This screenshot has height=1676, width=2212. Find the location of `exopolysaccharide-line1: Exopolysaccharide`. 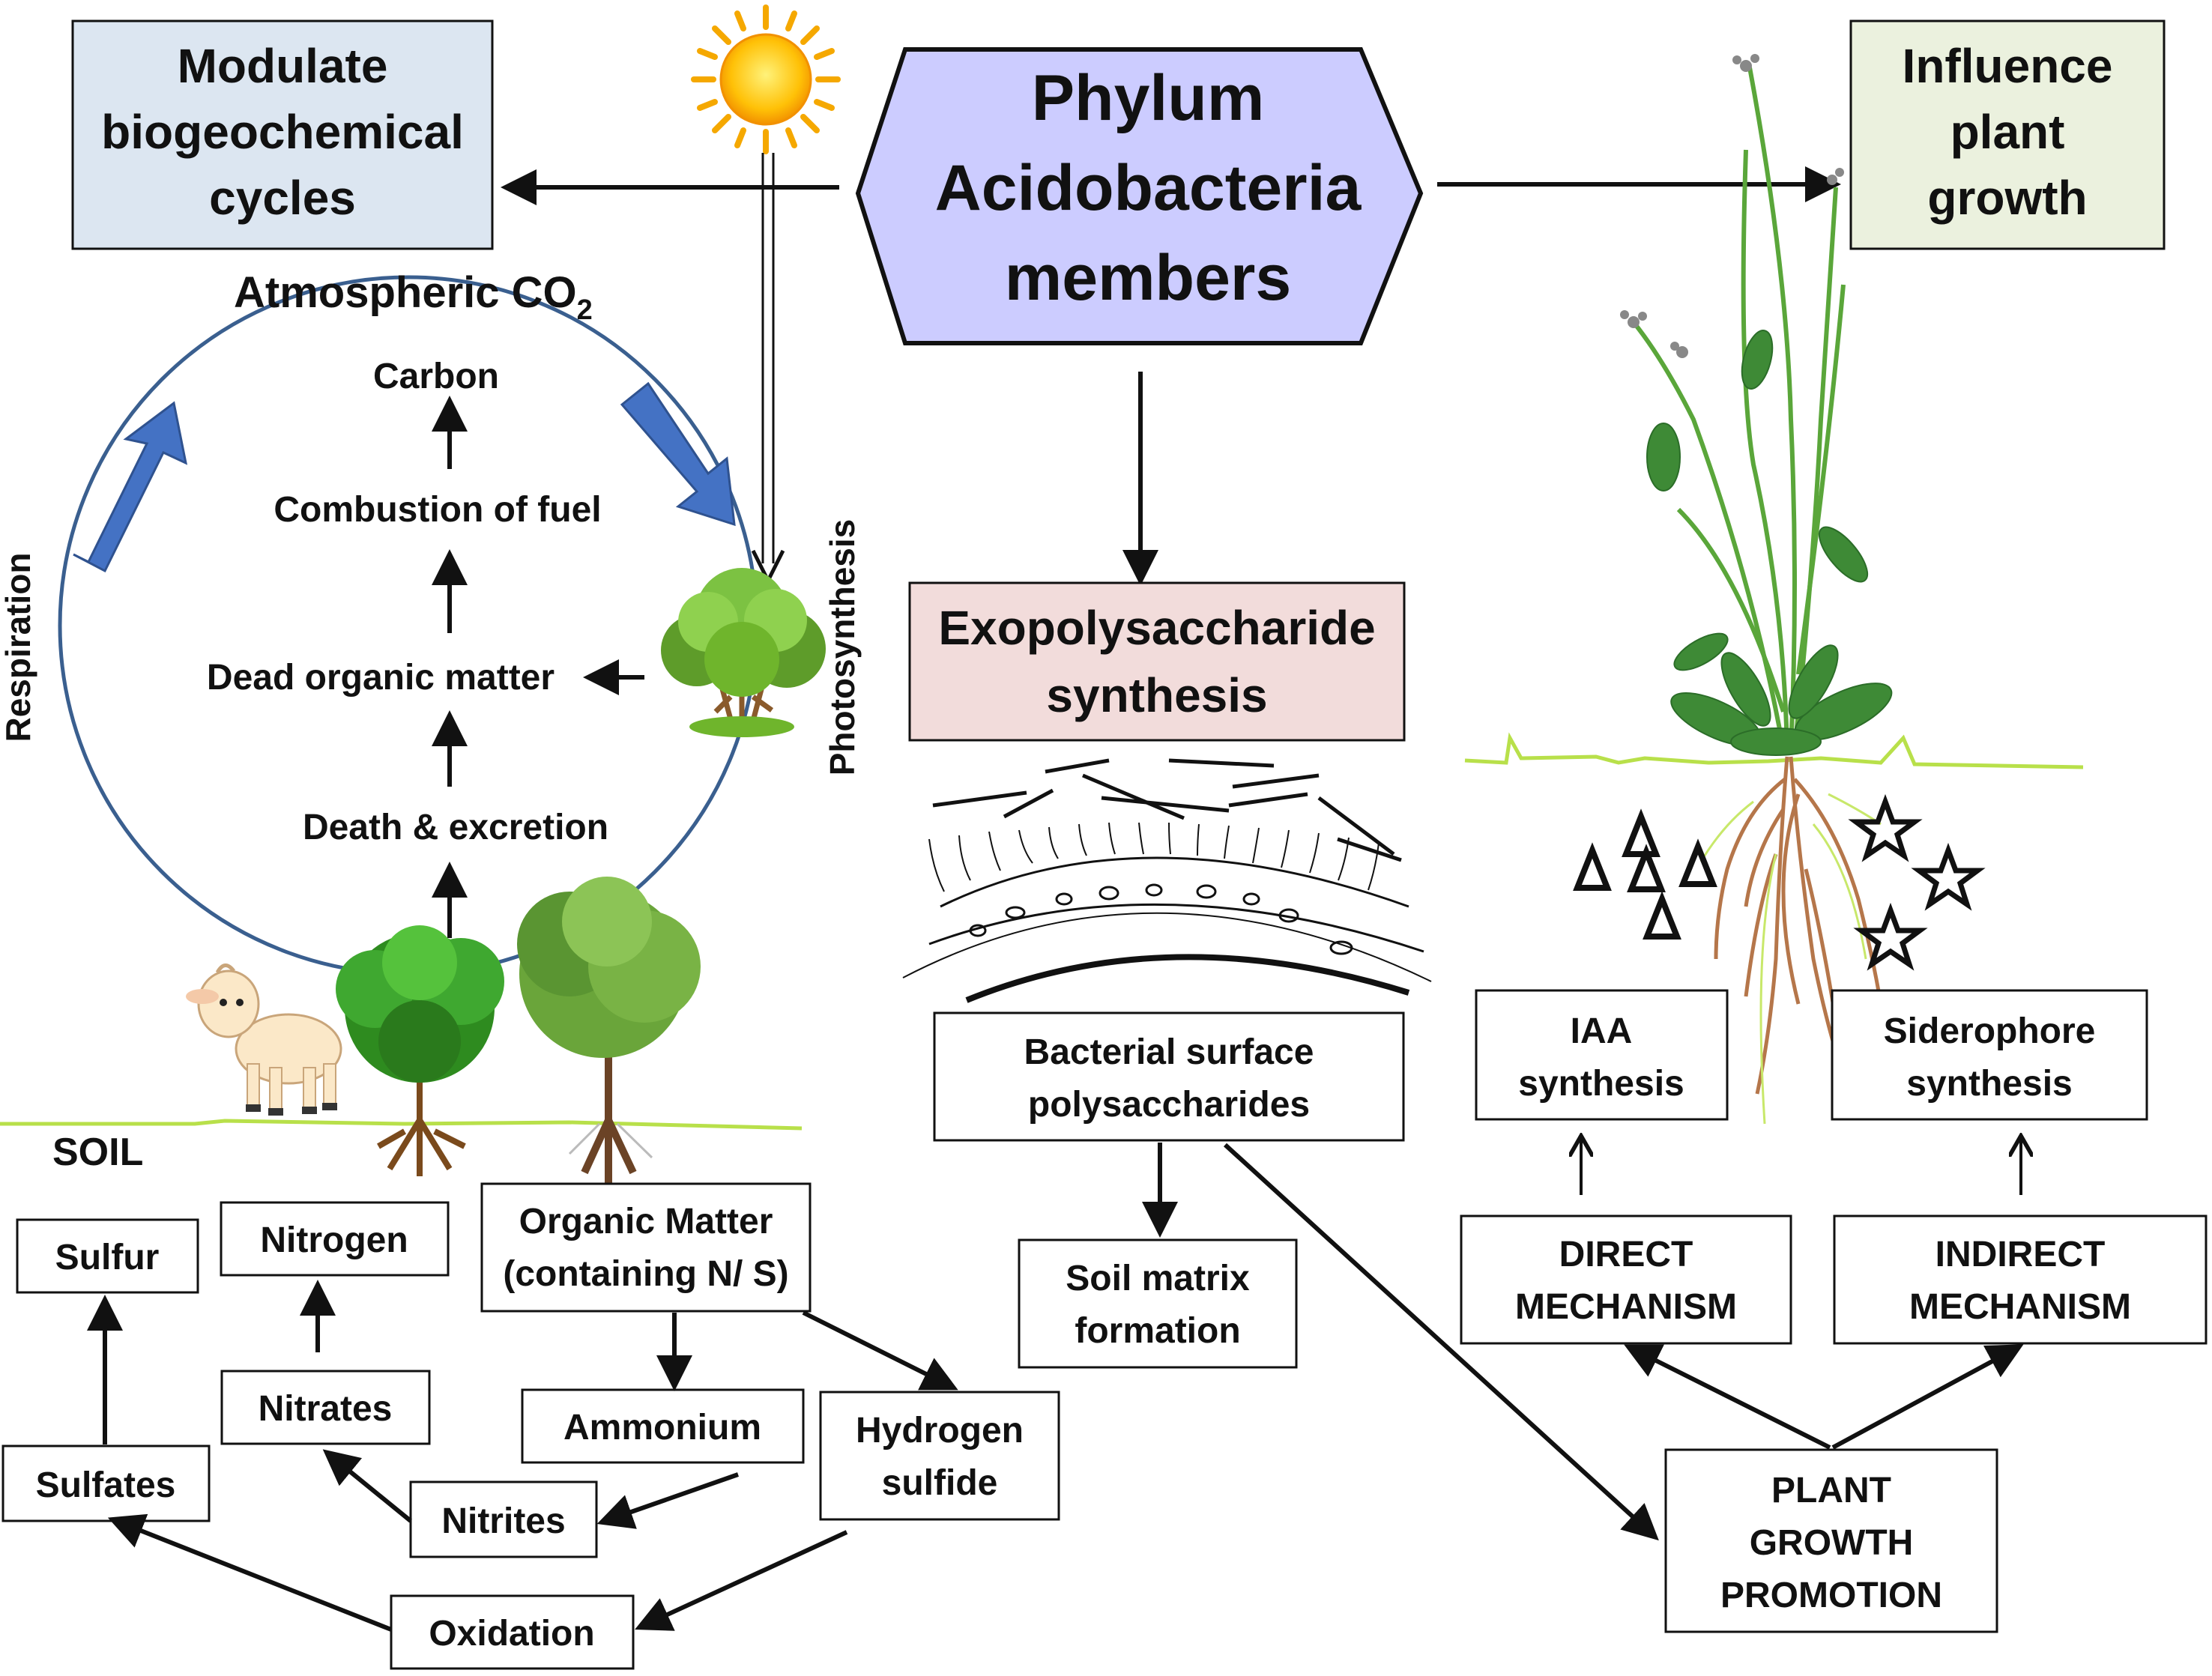

exopolysaccharide-line1: Exopolysaccharide is located at coordinates (1157, 628).